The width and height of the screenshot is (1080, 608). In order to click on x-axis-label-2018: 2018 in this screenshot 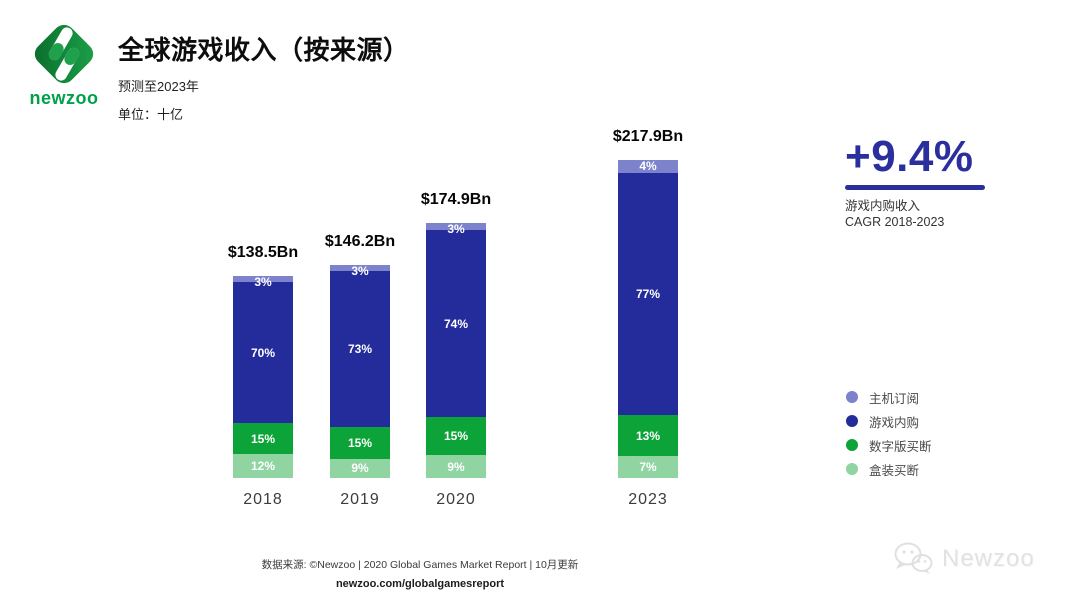, I will do `click(263, 499)`.